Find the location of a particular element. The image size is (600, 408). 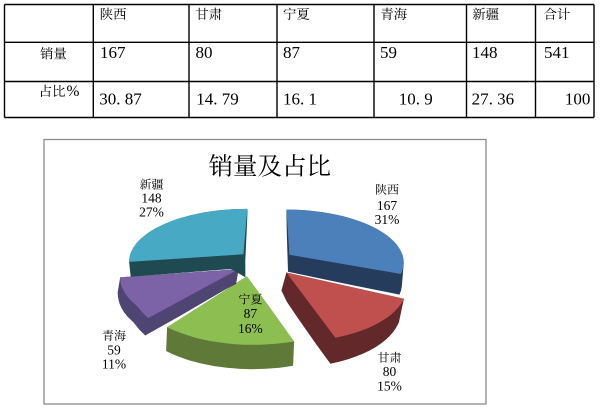

svg-text: 27. 36 is located at coordinates (493, 99).